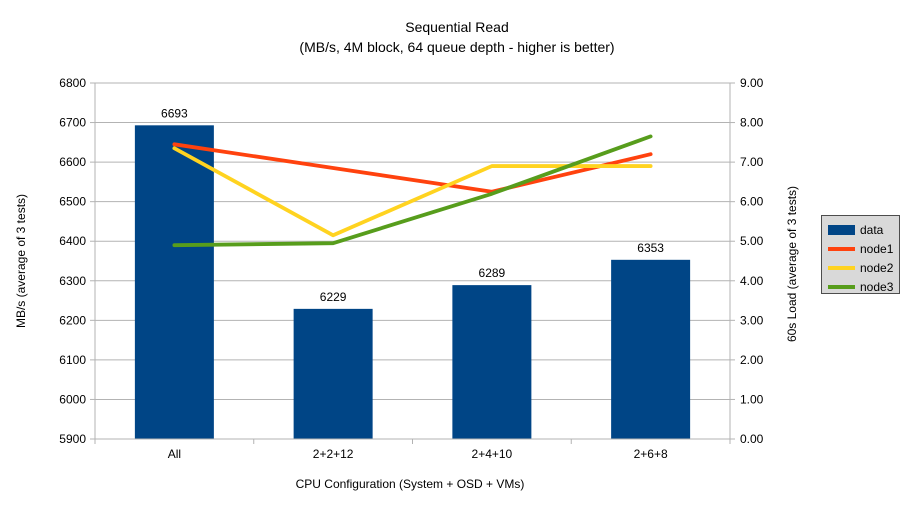 Image resolution: width=907 pixels, height=510 pixels. I want to click on right-axis-tick-label: 5.00, so click(752, 241).